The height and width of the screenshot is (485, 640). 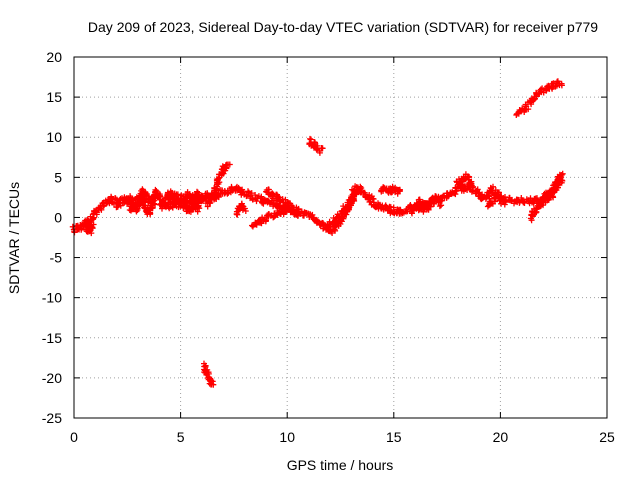 I want to click on y-tick-label-0: -25, so click(x=52, y=418).